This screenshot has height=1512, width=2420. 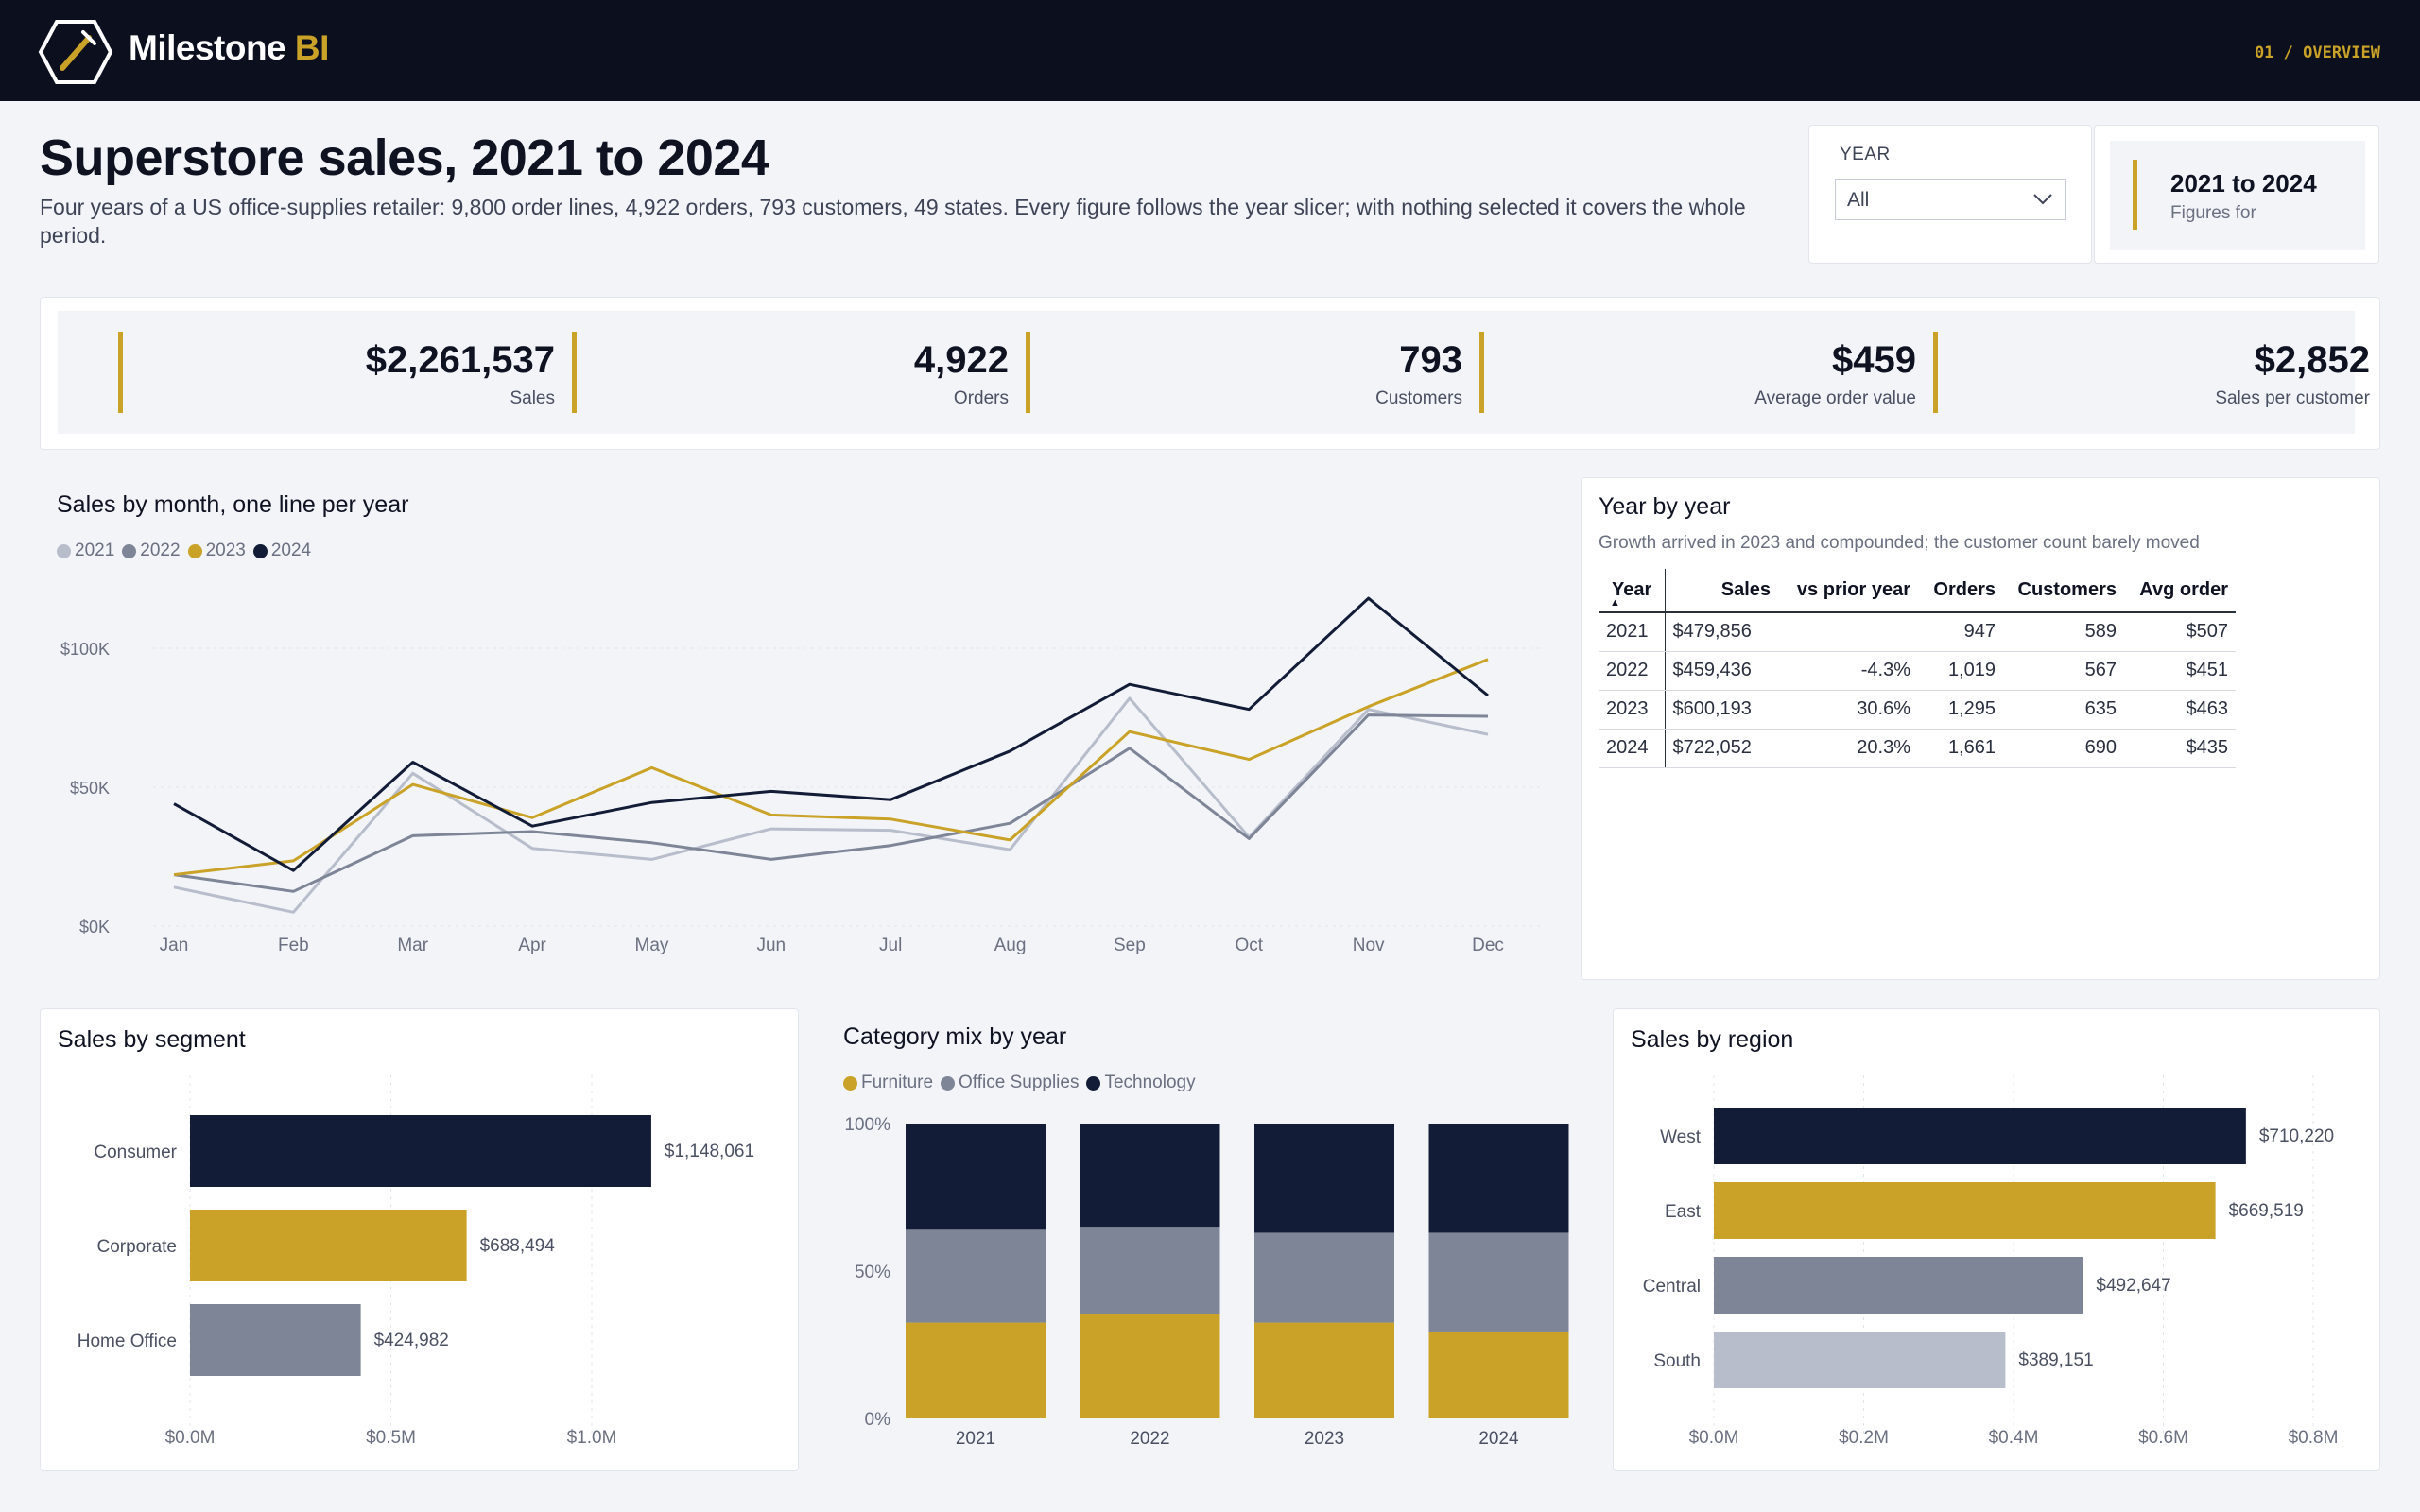 I want to click on x-tick-label: Jan, so click(x=174, y=945).